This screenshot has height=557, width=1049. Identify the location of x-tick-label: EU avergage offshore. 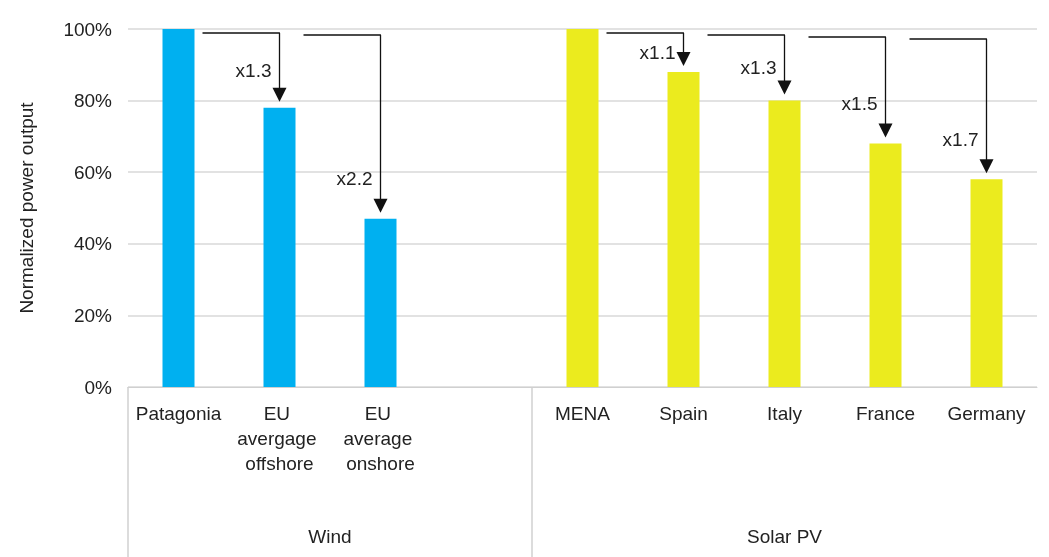
(279, 438).